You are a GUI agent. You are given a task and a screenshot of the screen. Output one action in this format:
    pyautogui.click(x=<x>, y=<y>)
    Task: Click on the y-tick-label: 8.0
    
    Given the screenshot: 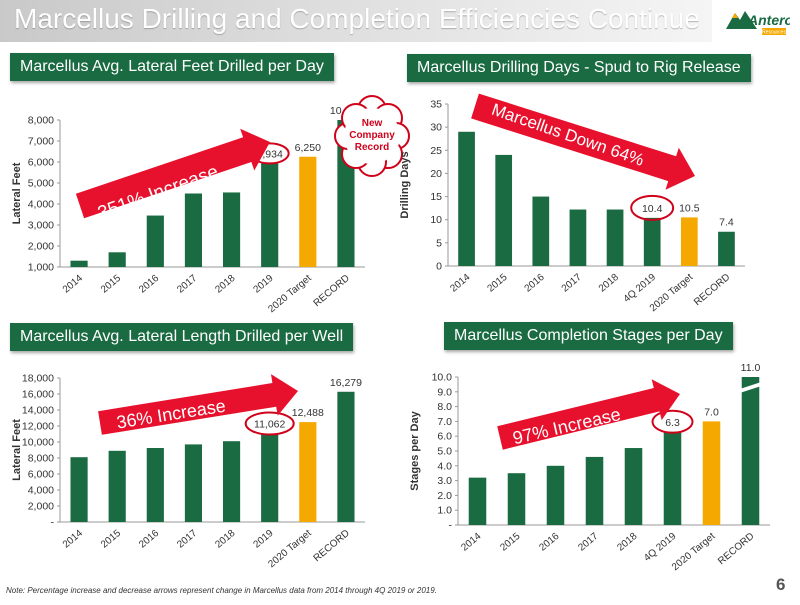 What is the action you would take?
    pyautogui.click(x=444, y=407)
    